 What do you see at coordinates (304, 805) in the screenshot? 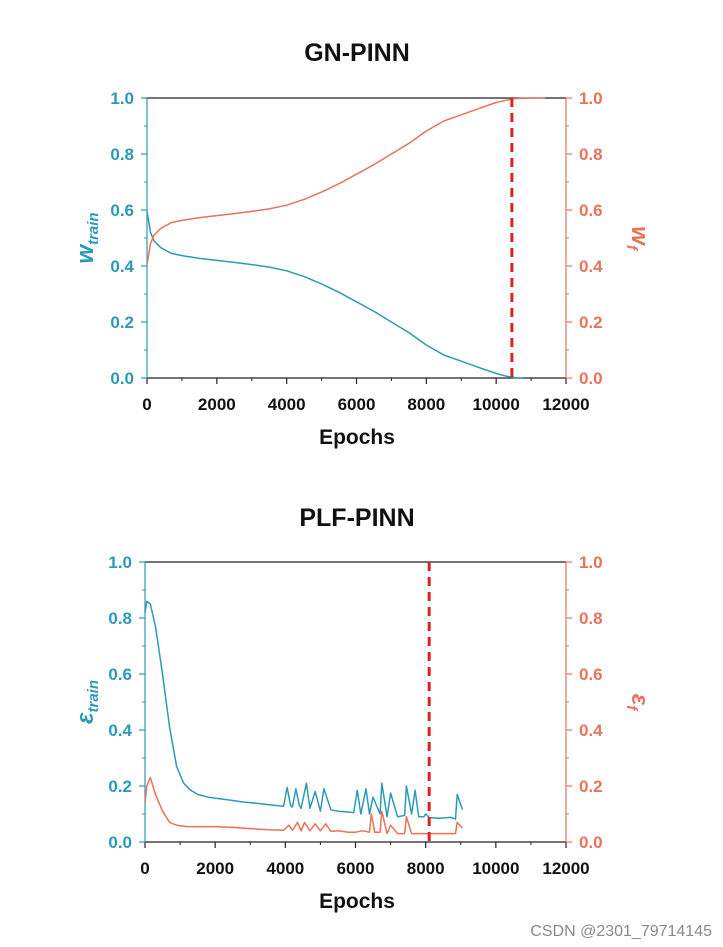
I see `series-line-ε_f` at bounding box center [304, 805].